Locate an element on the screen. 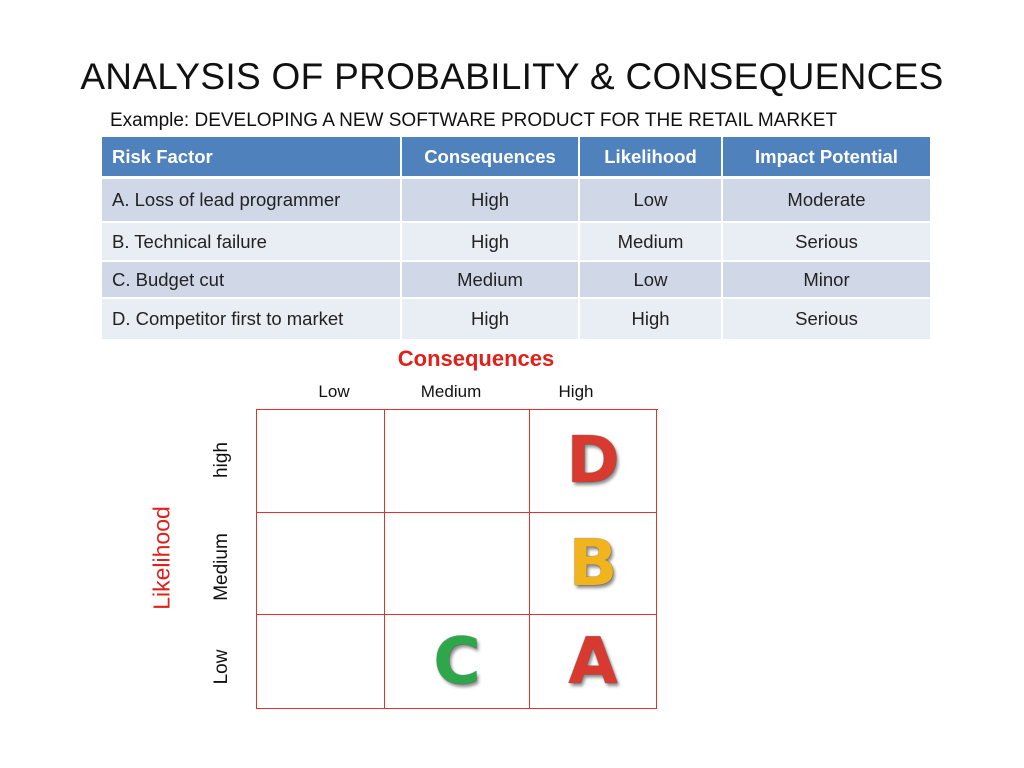 The image size is (1024, 768). risk-letter-b: B is located at coordinates (593, 563).